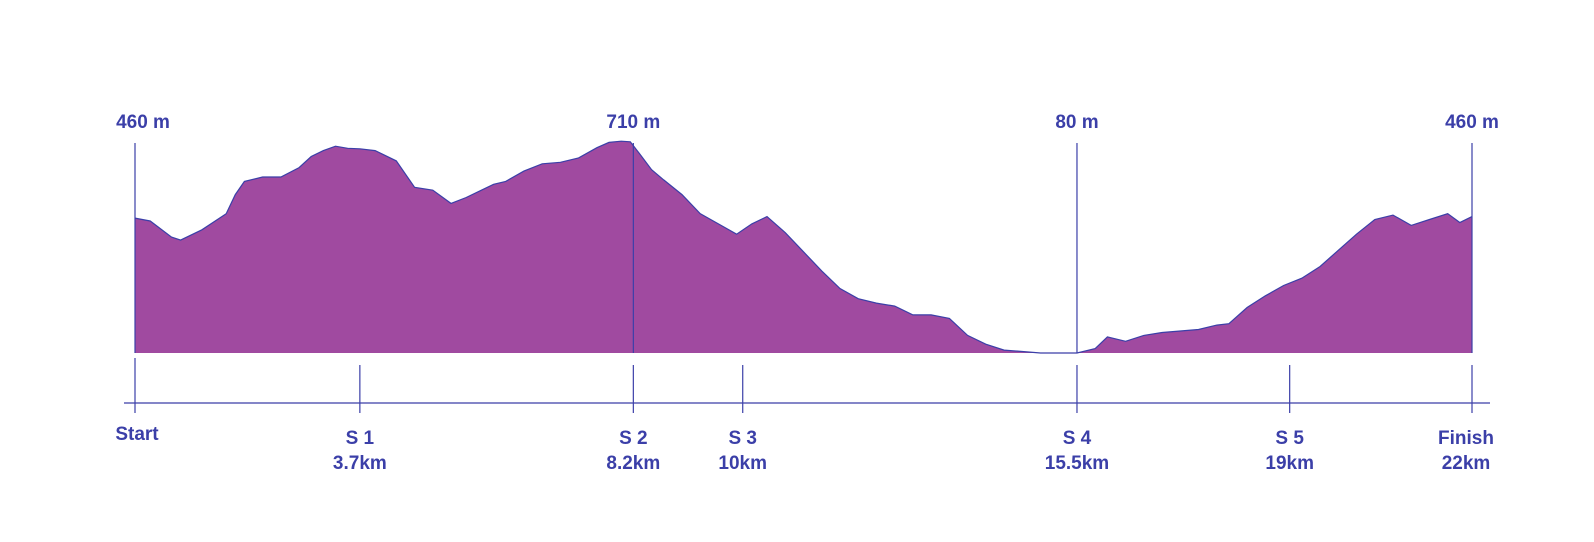 The width and height of the screenshot is (1594, 542). Describe the element at coordinates (360, 438) in the screenshot. I see `station-name: S 1` at that location.